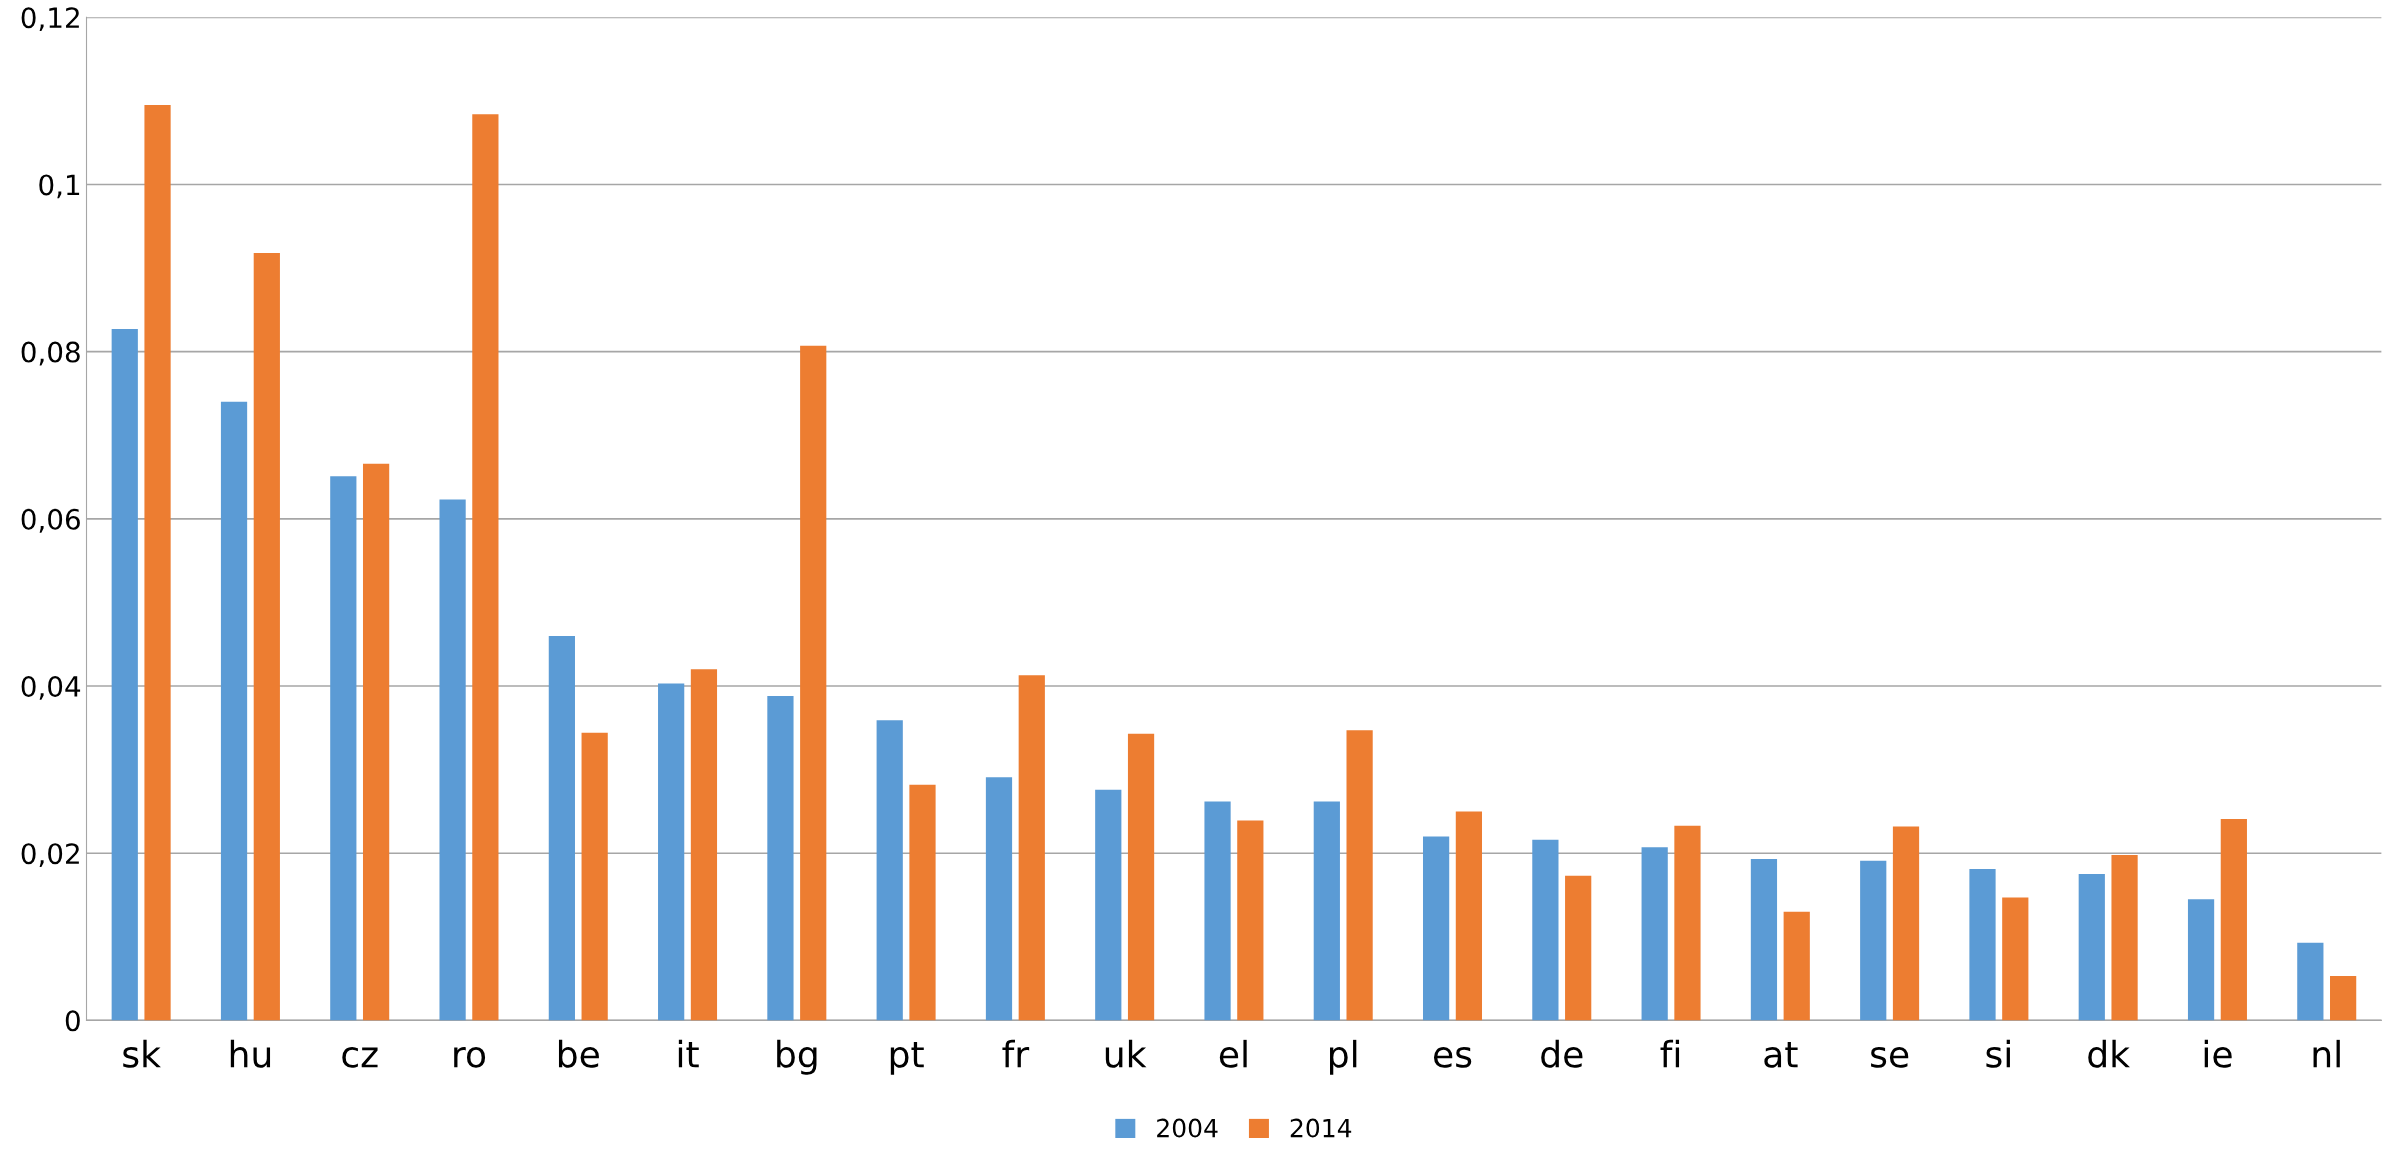 Image resolution: width=2403 pixels, height=1153 pixels. I want to click on x-tick-label: uk, so click(1126, 1053).